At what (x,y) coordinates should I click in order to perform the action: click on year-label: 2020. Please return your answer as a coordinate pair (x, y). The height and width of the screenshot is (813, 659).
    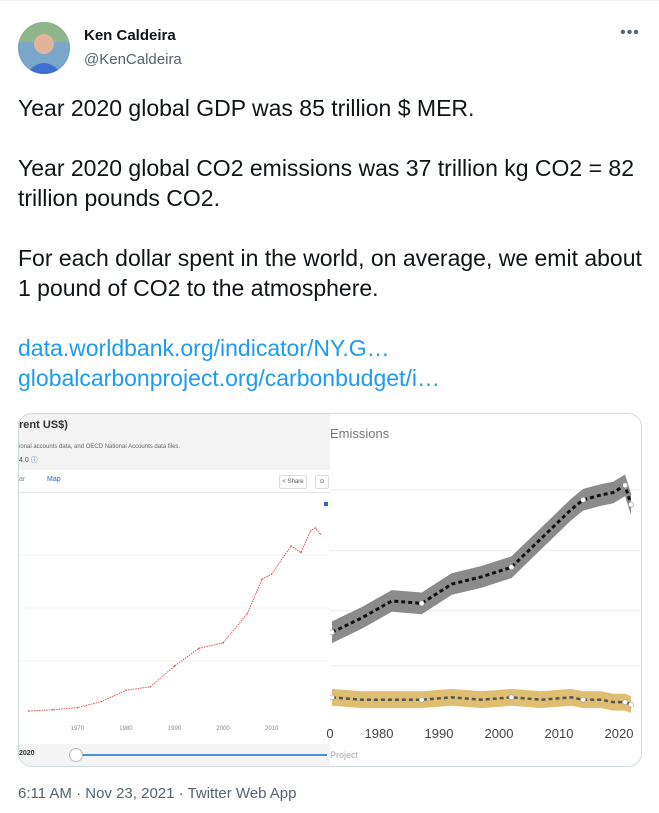
    Looking at the image, I should click on (27, 753).